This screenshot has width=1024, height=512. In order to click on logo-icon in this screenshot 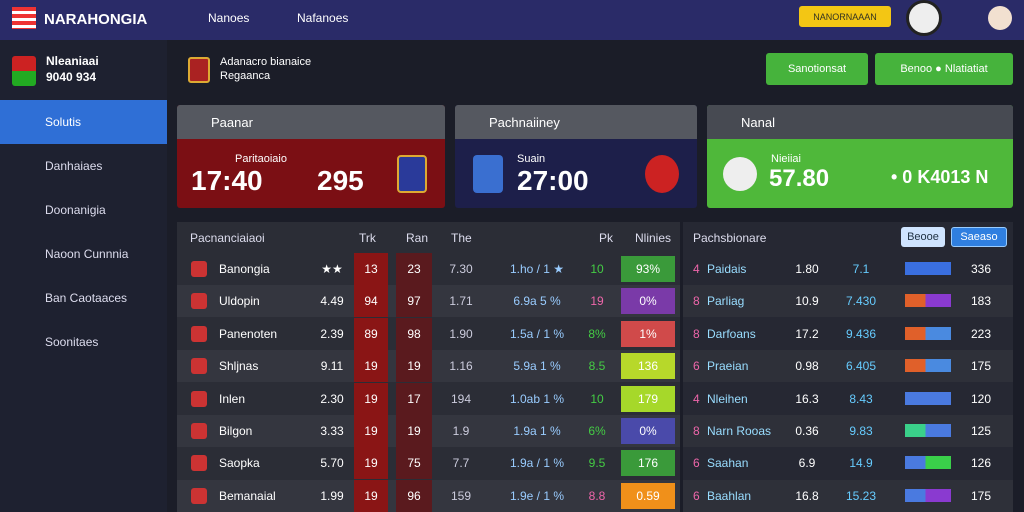, I will do `click(24, 18)`.